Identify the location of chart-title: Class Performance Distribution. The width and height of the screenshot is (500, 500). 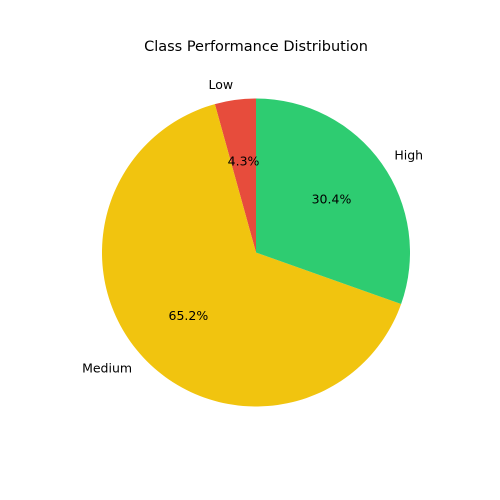
(256, 47).